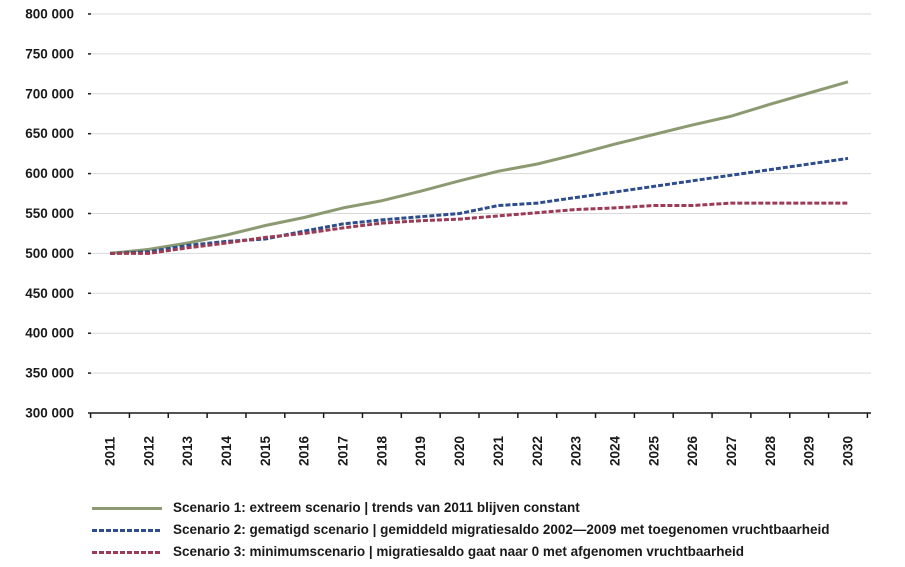  What do you see at coordinates (731, 451) in the screenshot?
I see `x-tick-label-2027: 2027` at bounding box center [731, 451].